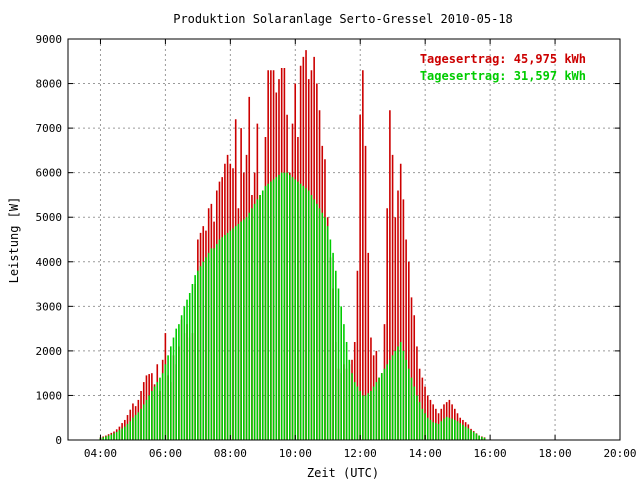 The image size is (640, 480). What do you see at coordinates (554, 453) in the screenshot?
I see `x-tick-label: 18:00` at bounding box center [554, 453].